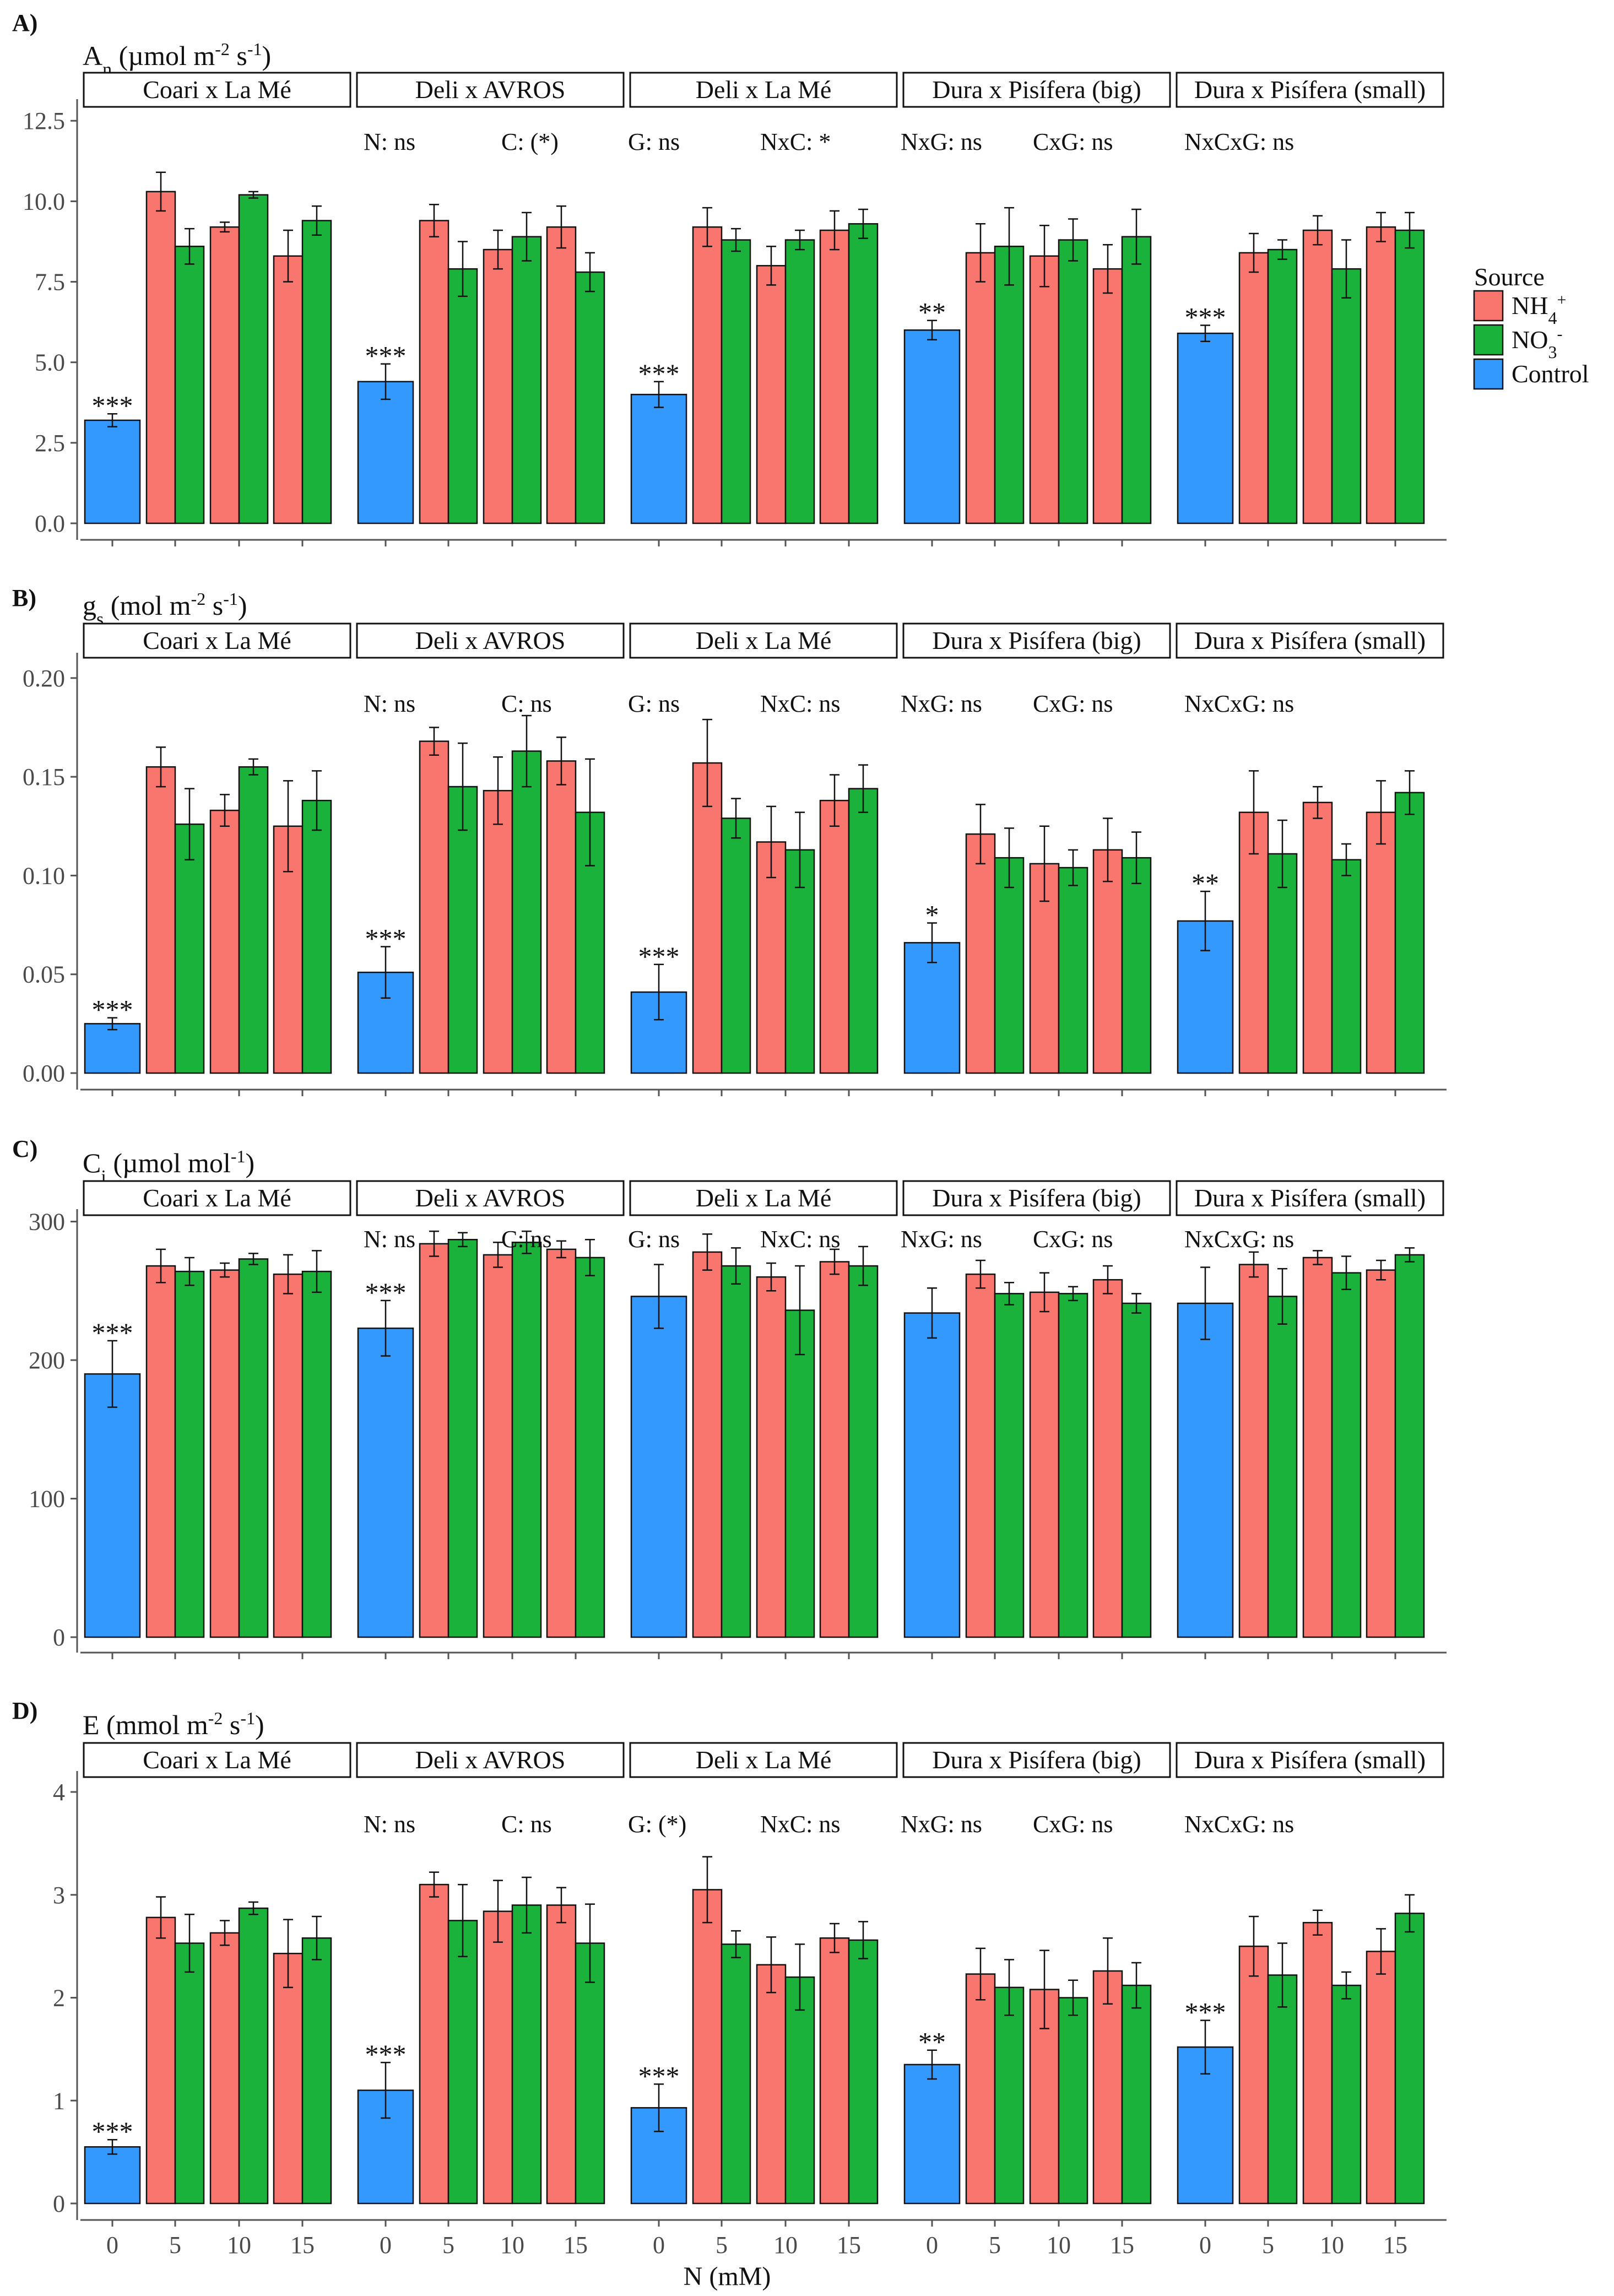  What do you see at coordinates (932, 2042) in the screenshot?
I see `significance-label: **` at bounding box center [932, 2042].